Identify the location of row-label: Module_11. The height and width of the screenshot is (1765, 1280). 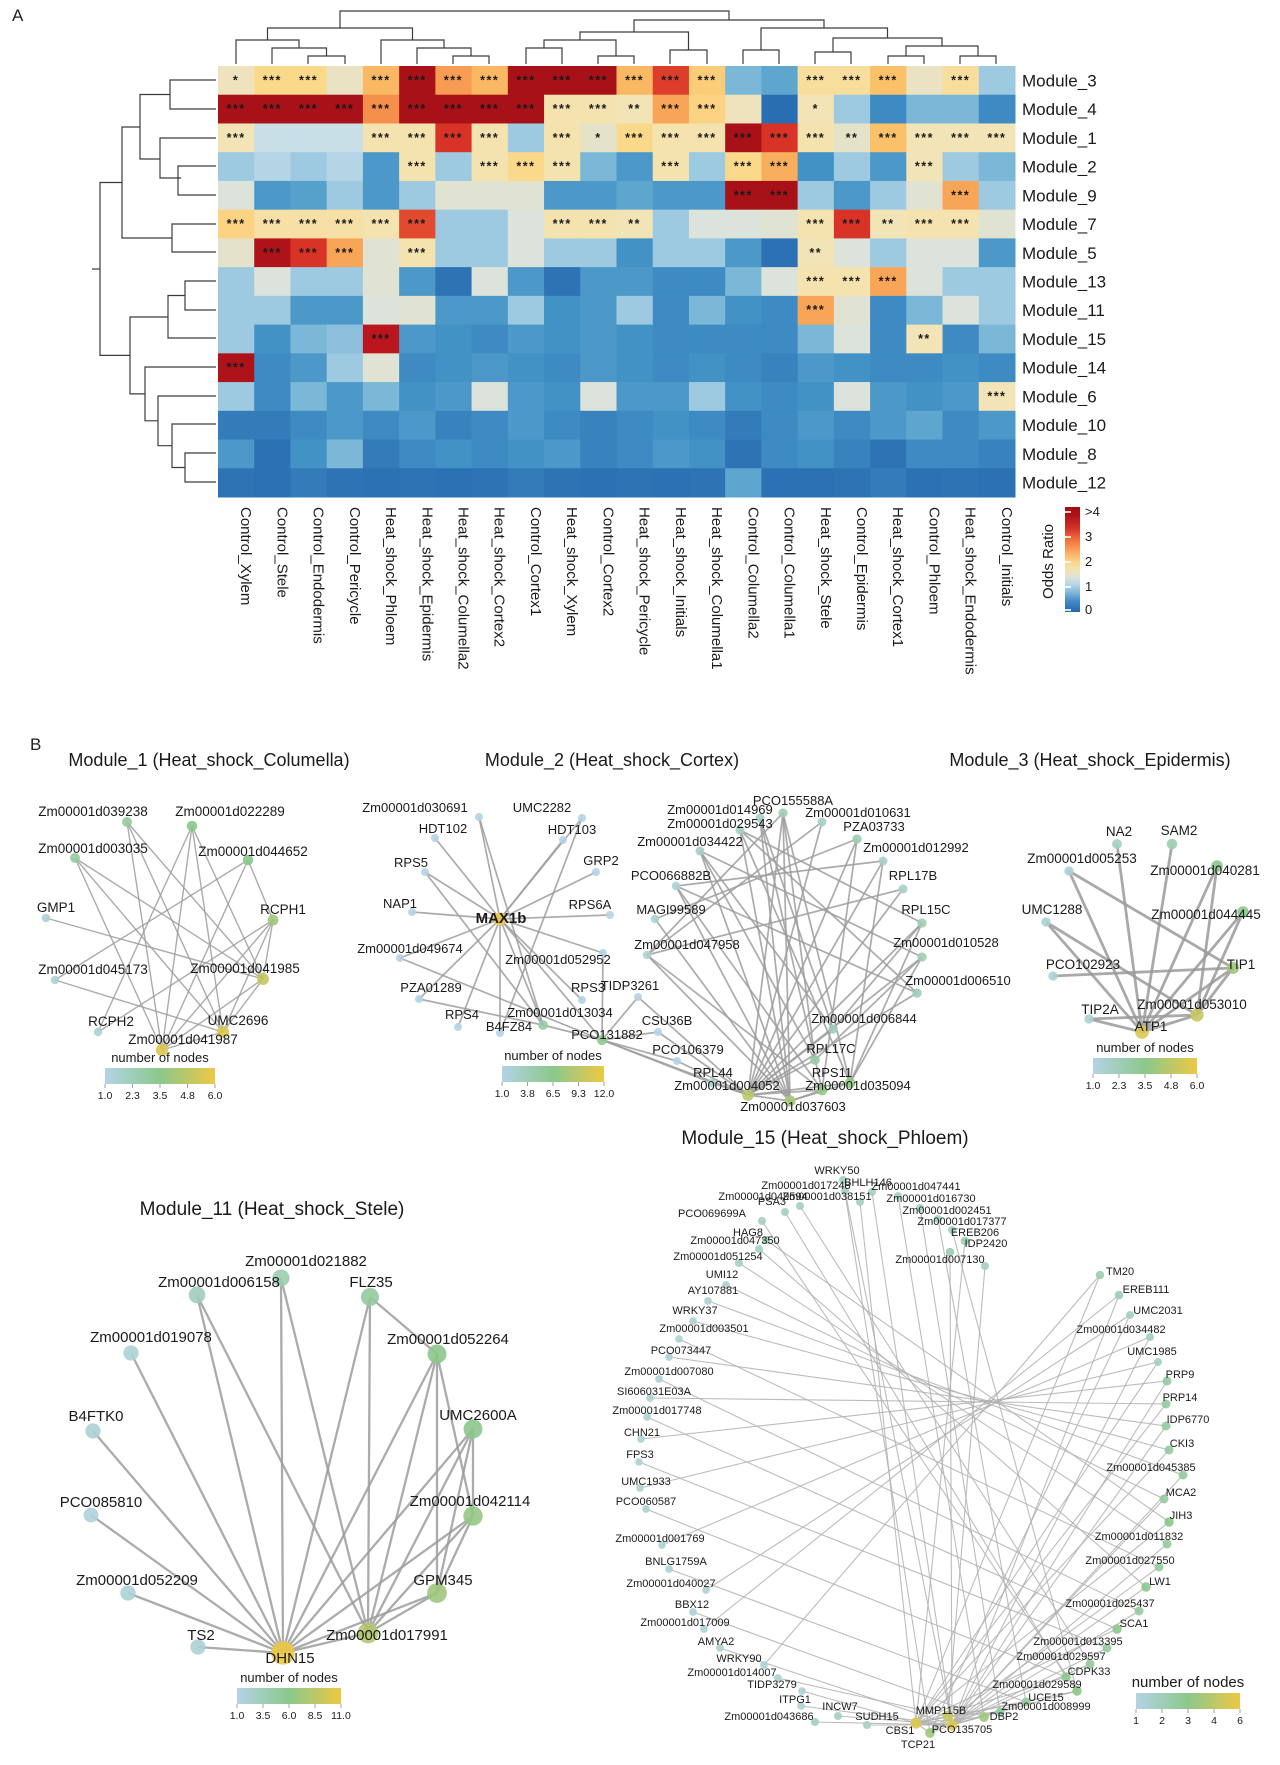
(1063, 310).